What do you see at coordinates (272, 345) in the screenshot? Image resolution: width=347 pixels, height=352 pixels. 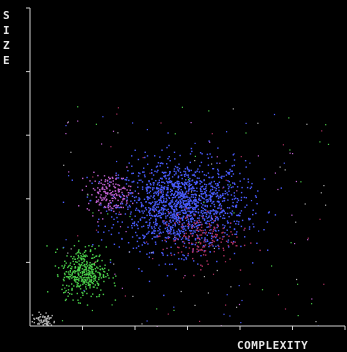 I see `x-axis-label: COMPLEXITY` at bounding box center [272, 345].